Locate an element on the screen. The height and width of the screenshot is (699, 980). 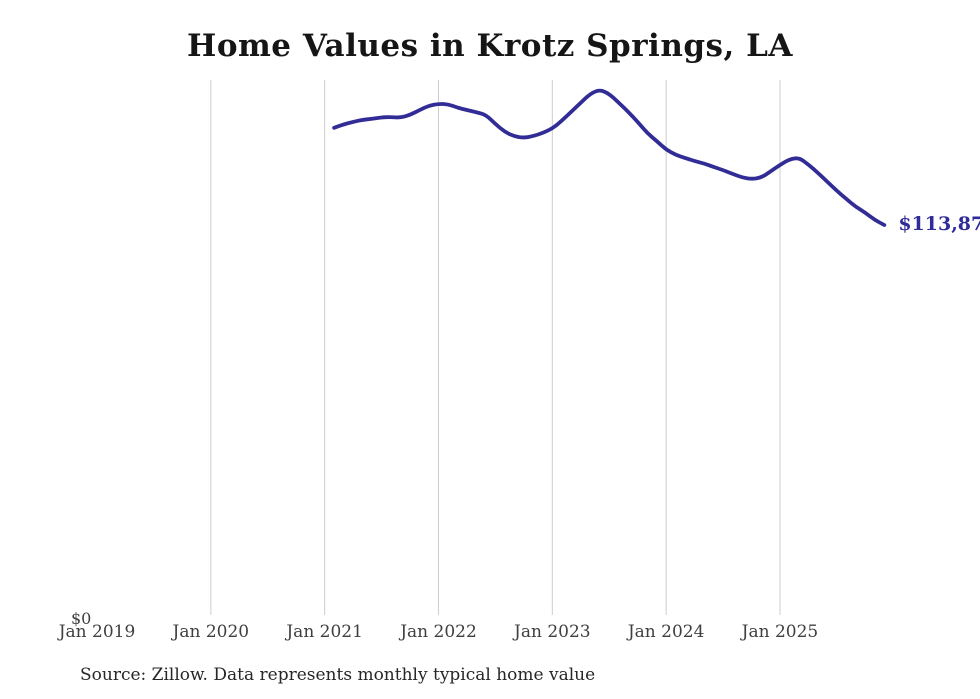
last-value-label: $113,872 is located at coordinates (939, 224).